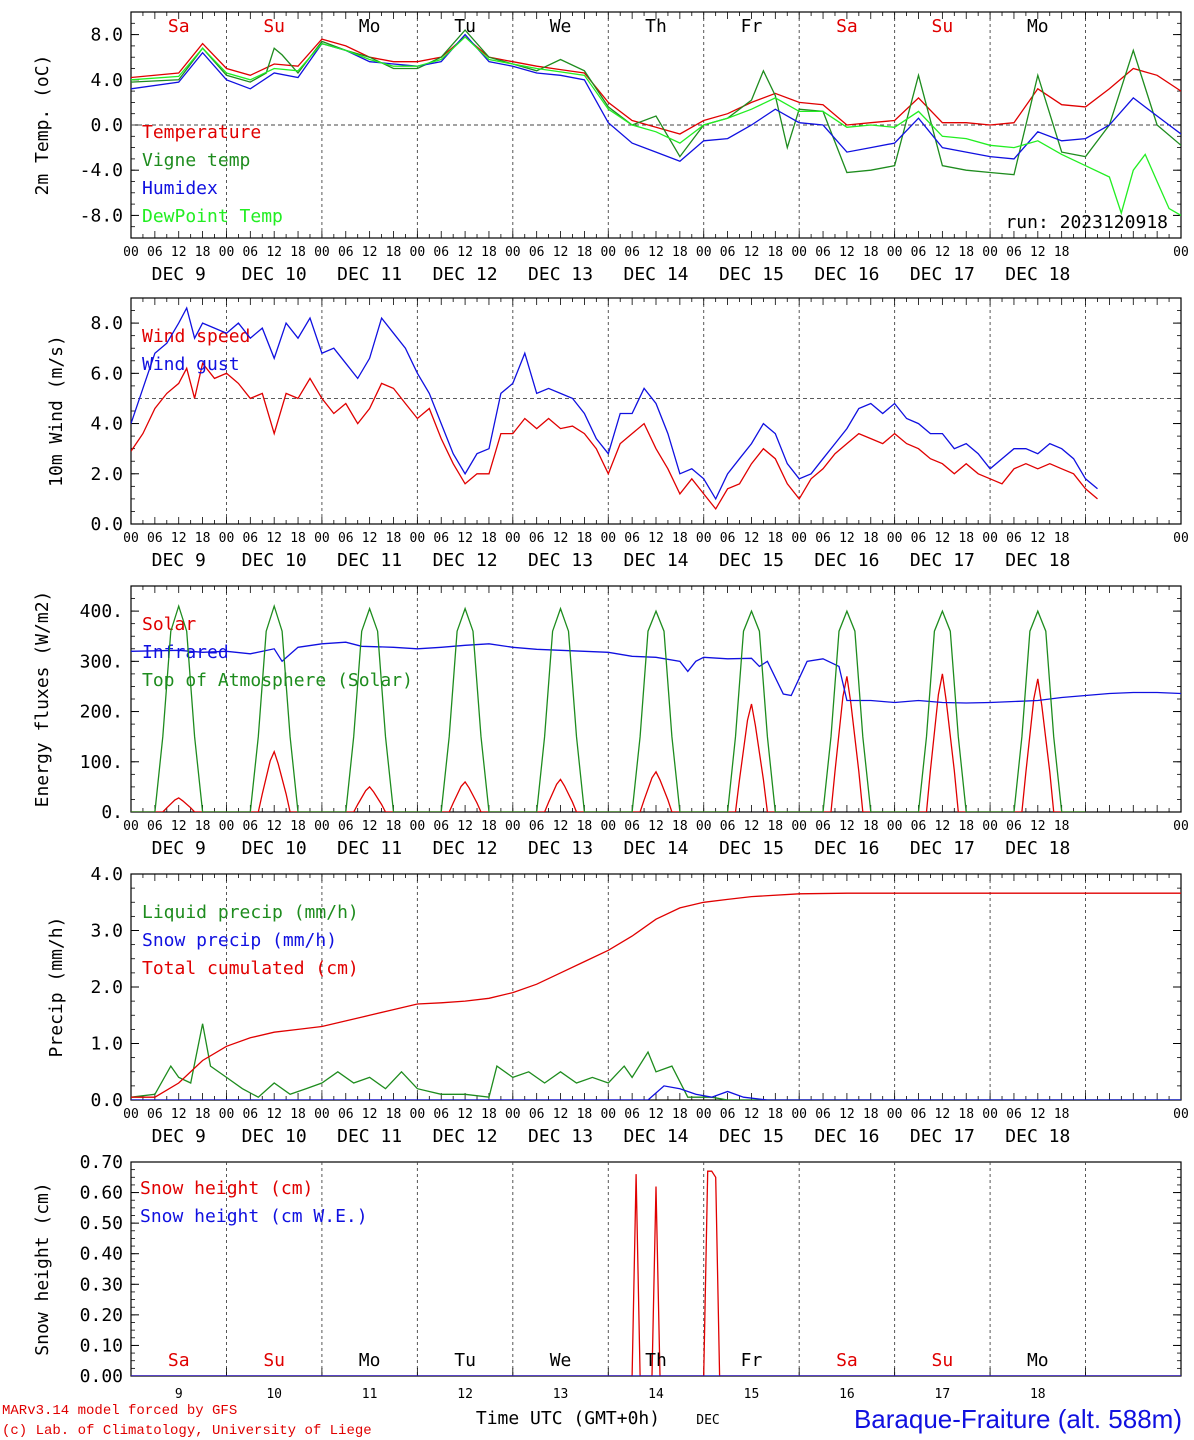 The width and height of the screenshot is (1194, 1440). I want to click on y-tick-label: 0.00, so click(101, 1376).